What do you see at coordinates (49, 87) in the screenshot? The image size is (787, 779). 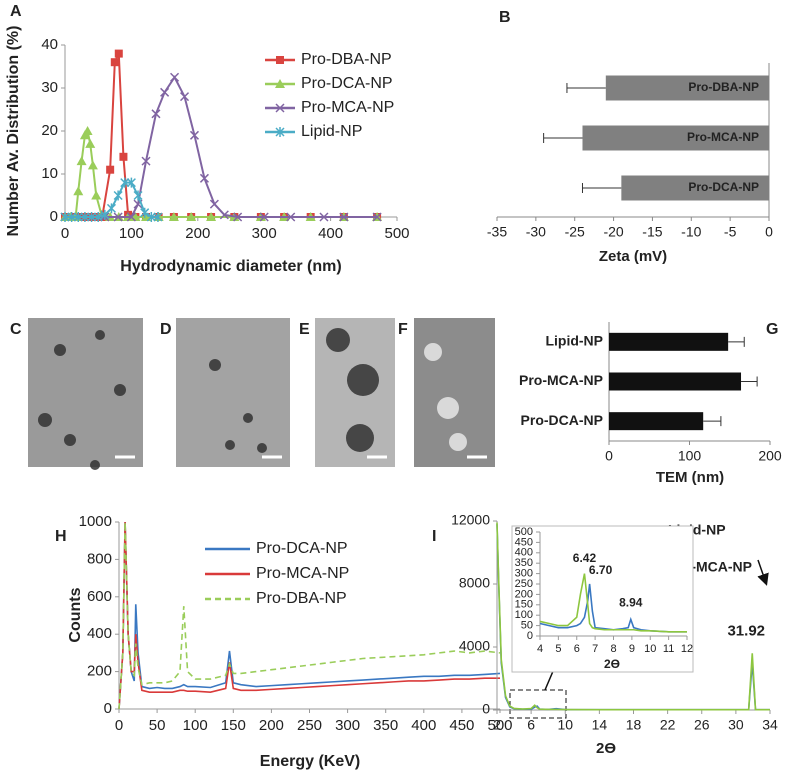 I see `y-tick-label: 30` at bounding box center [49, 87].